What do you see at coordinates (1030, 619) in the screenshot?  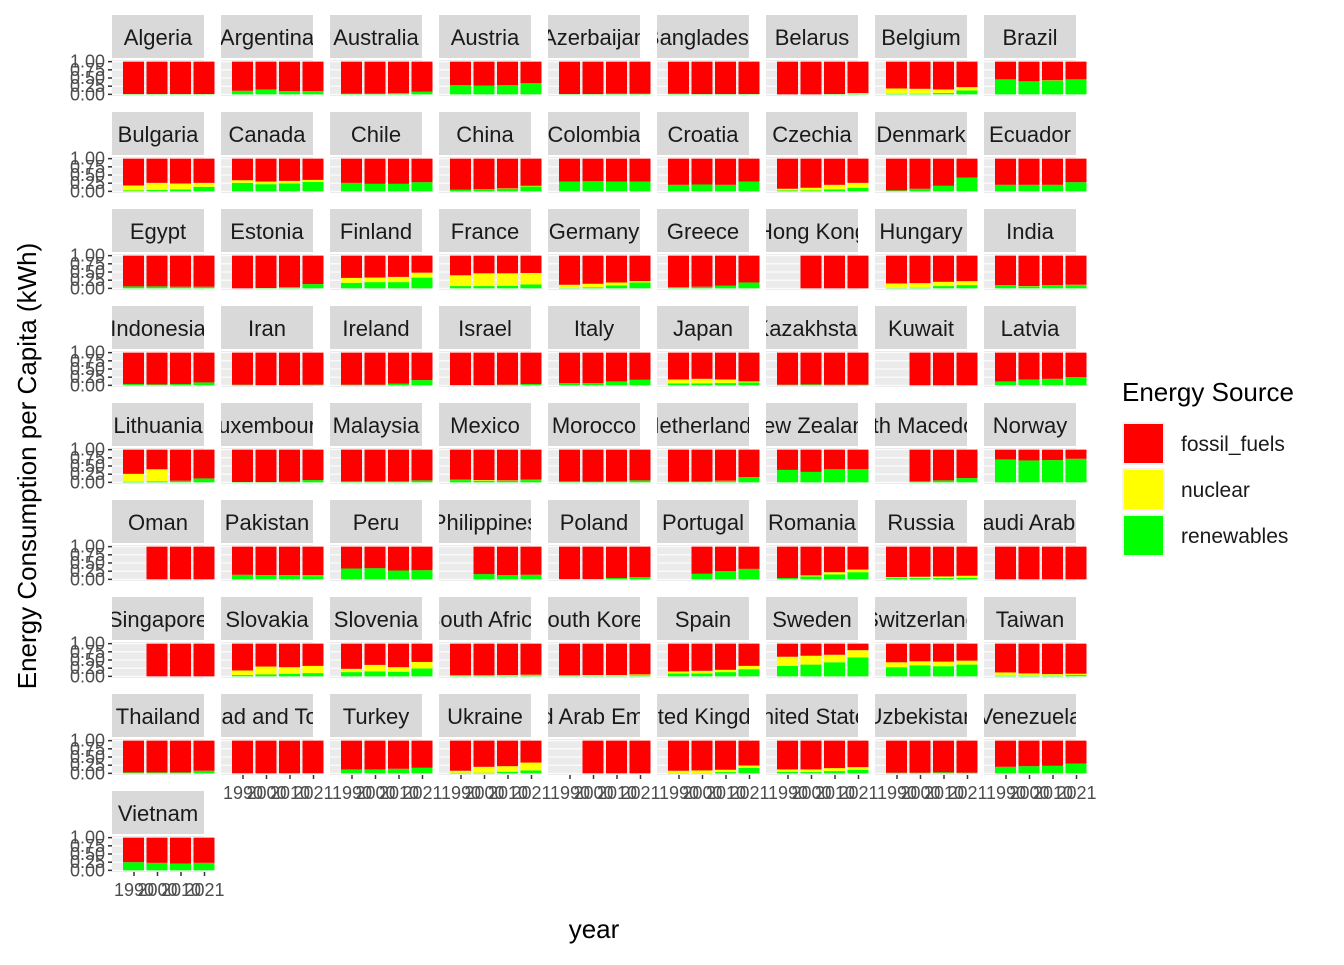 I see `facet-label: Taiwan` at bounding box center [1030, 619].